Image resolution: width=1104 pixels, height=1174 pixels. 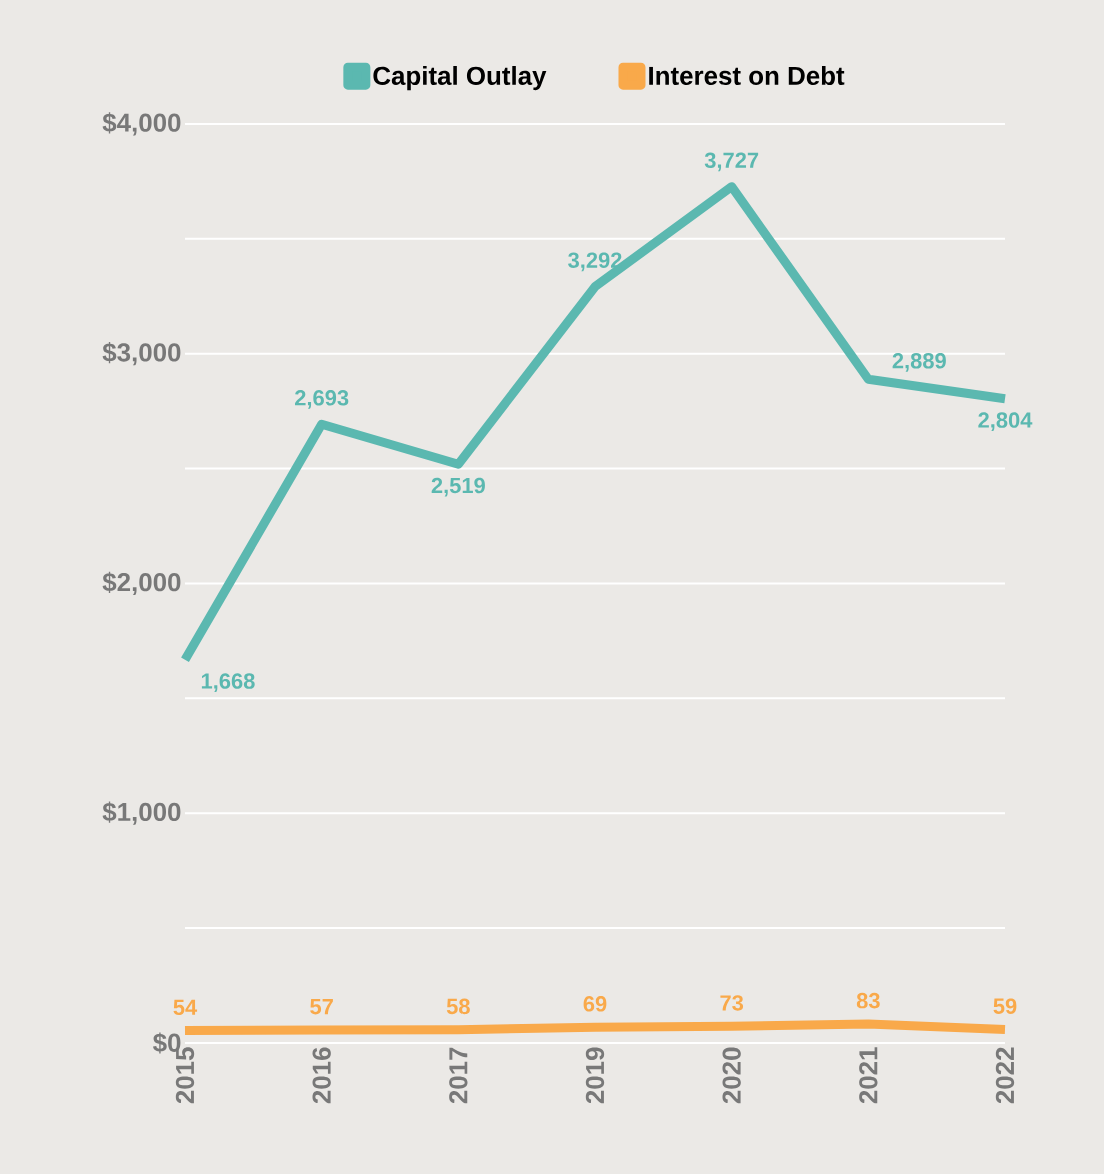 What do you see at coordinates (747, 76) in the screenshot?
I see `legend-label: Interest on Debt` at bounding box center [747, 76].